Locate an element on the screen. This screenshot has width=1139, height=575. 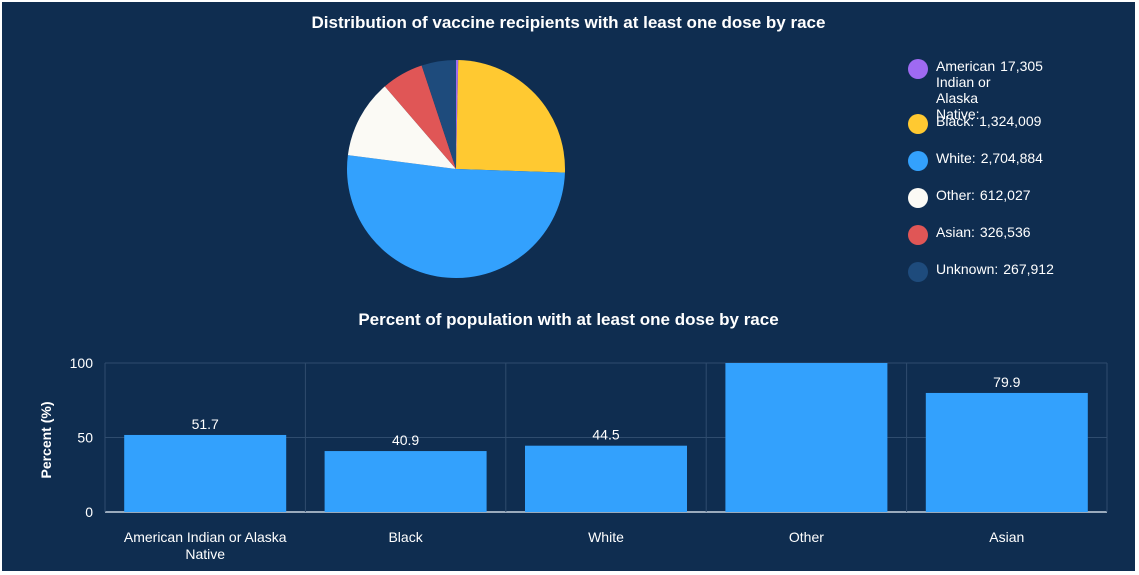
bar-data-label: 79.9 is located at coordinates (1006, 382).